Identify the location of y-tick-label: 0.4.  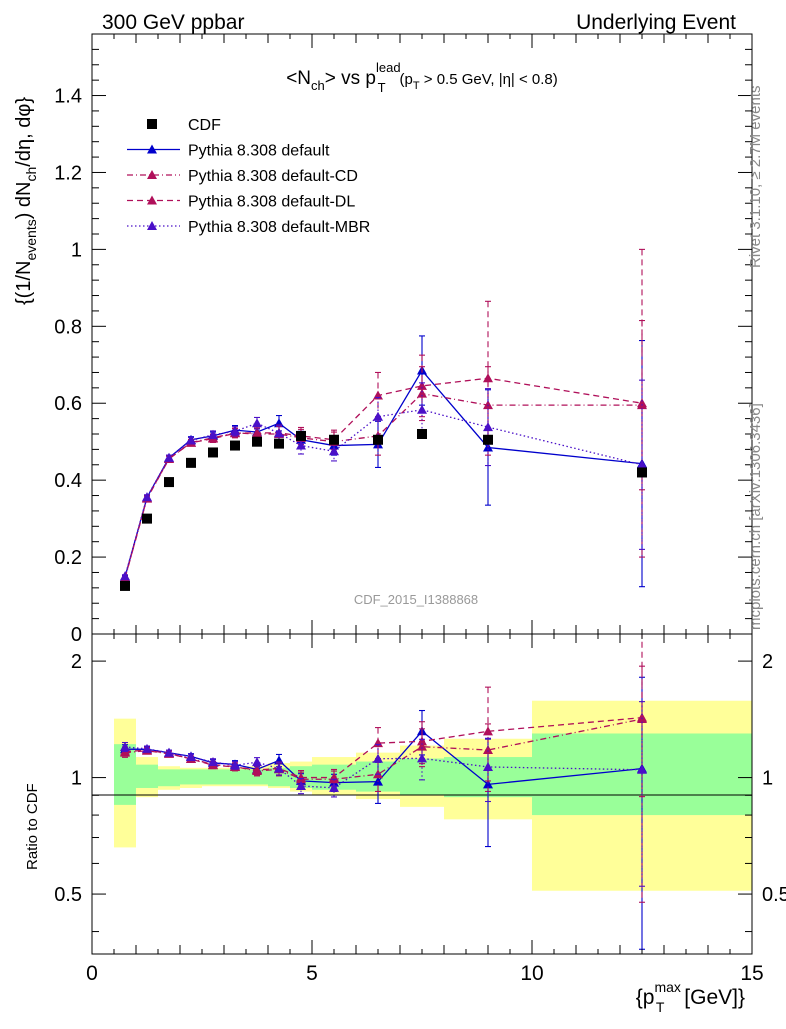
(68, 481).